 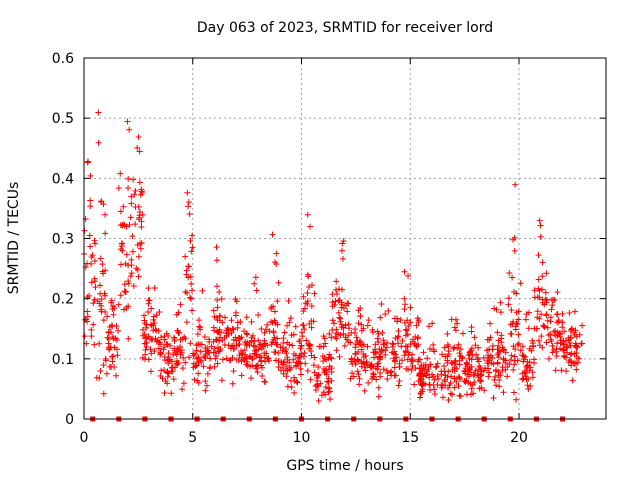 I want to click on x-tick-label: 20, so click(x=519, y=438).